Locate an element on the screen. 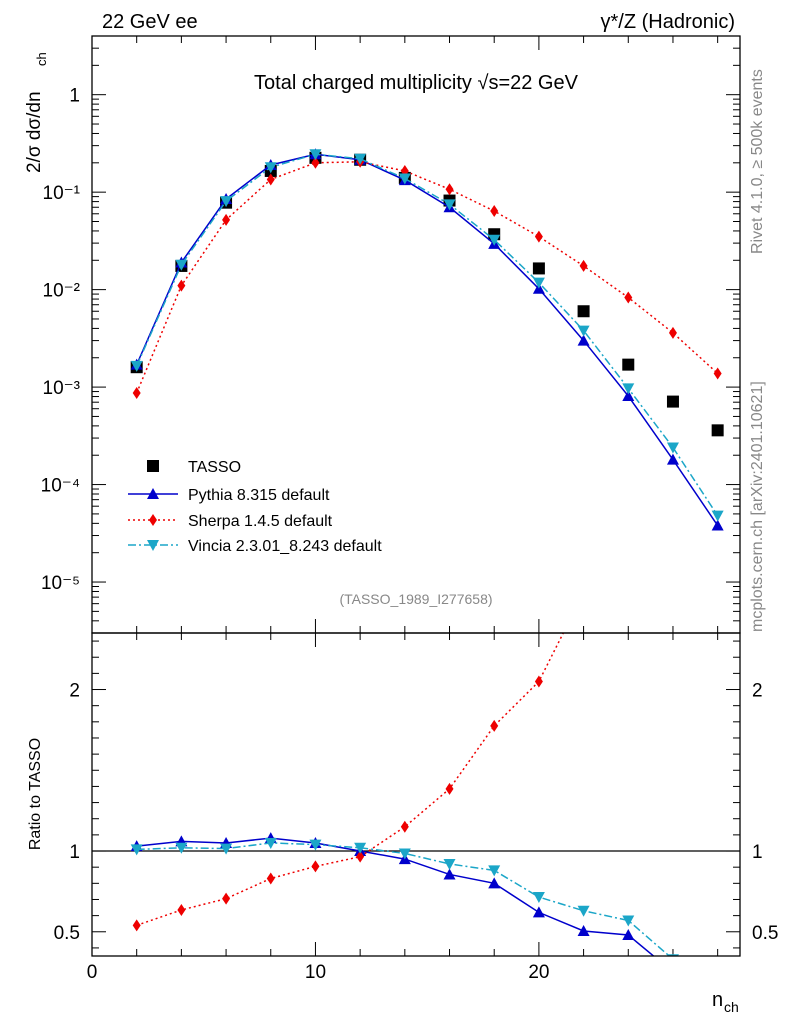  legend-pythia-marker is located at coordinates (153, 493).